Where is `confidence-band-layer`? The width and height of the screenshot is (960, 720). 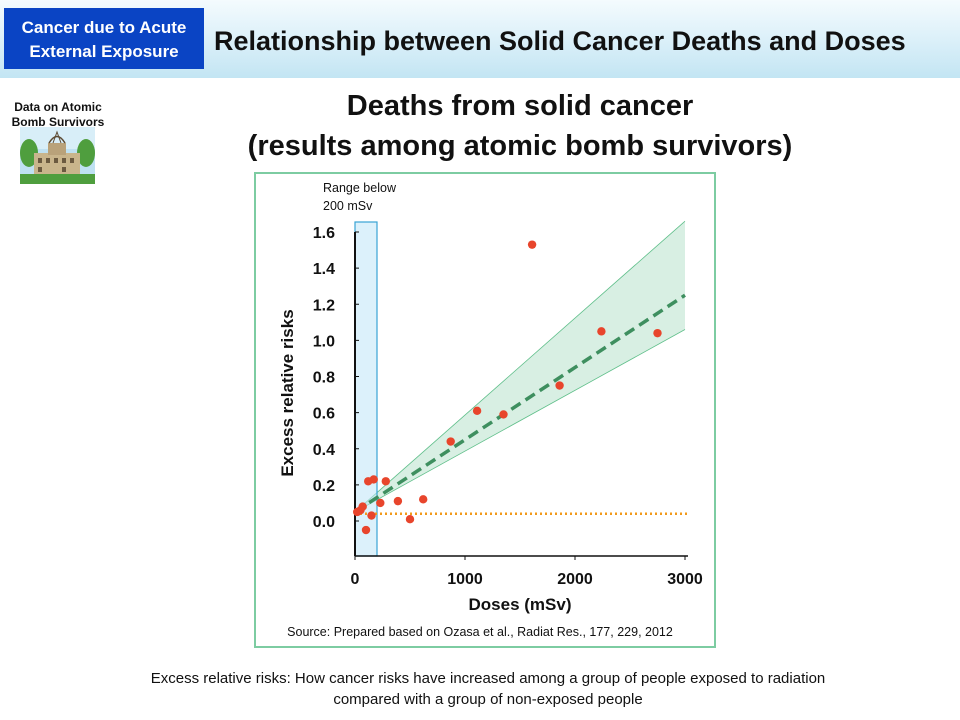 confidence-band-layer is located at coordinates (520, 366).